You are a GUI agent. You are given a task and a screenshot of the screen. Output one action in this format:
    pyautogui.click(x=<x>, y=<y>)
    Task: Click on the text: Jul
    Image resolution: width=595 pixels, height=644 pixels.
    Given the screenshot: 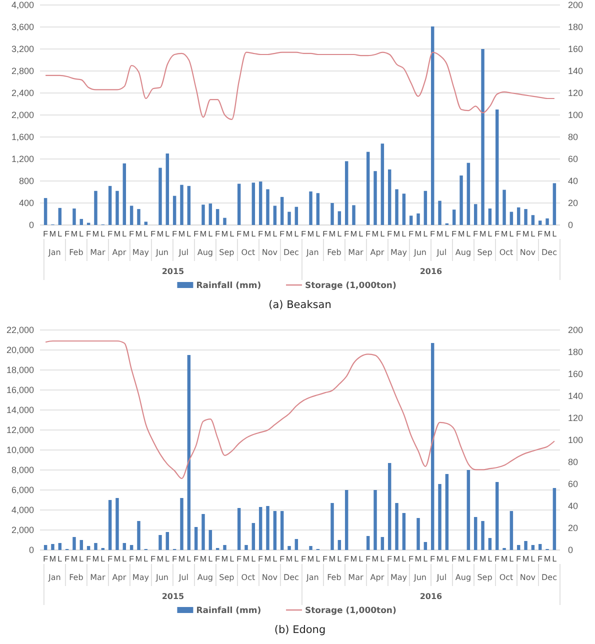 What is the action you would take?
    pyautogui.click(x=183, y=252)
    